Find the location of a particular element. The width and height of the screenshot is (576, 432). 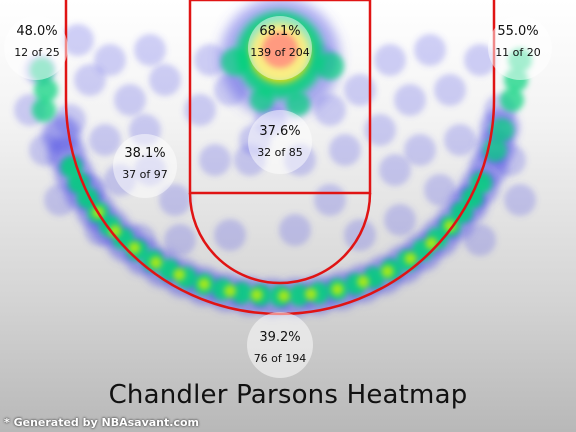

zone-count: 37 of 97 is located at coordinates (145, 174).